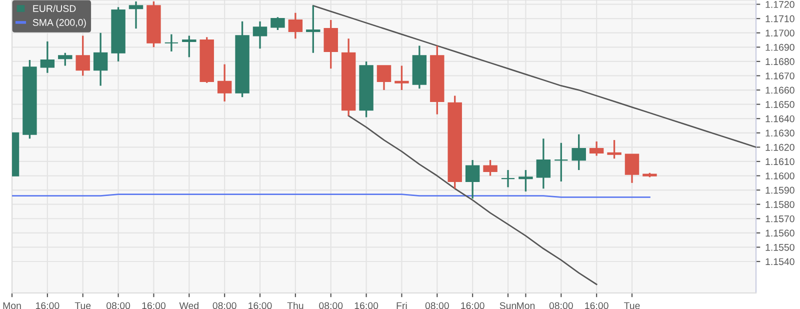 The image size is (800, 309). I want to click on legend-label: EUR/USD, so click(54, 8).